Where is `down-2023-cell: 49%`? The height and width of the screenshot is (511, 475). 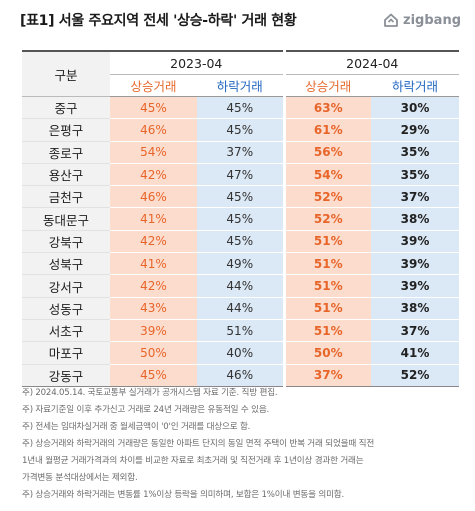
down-2023-cell: 49% is located at coordinates (241, 264).